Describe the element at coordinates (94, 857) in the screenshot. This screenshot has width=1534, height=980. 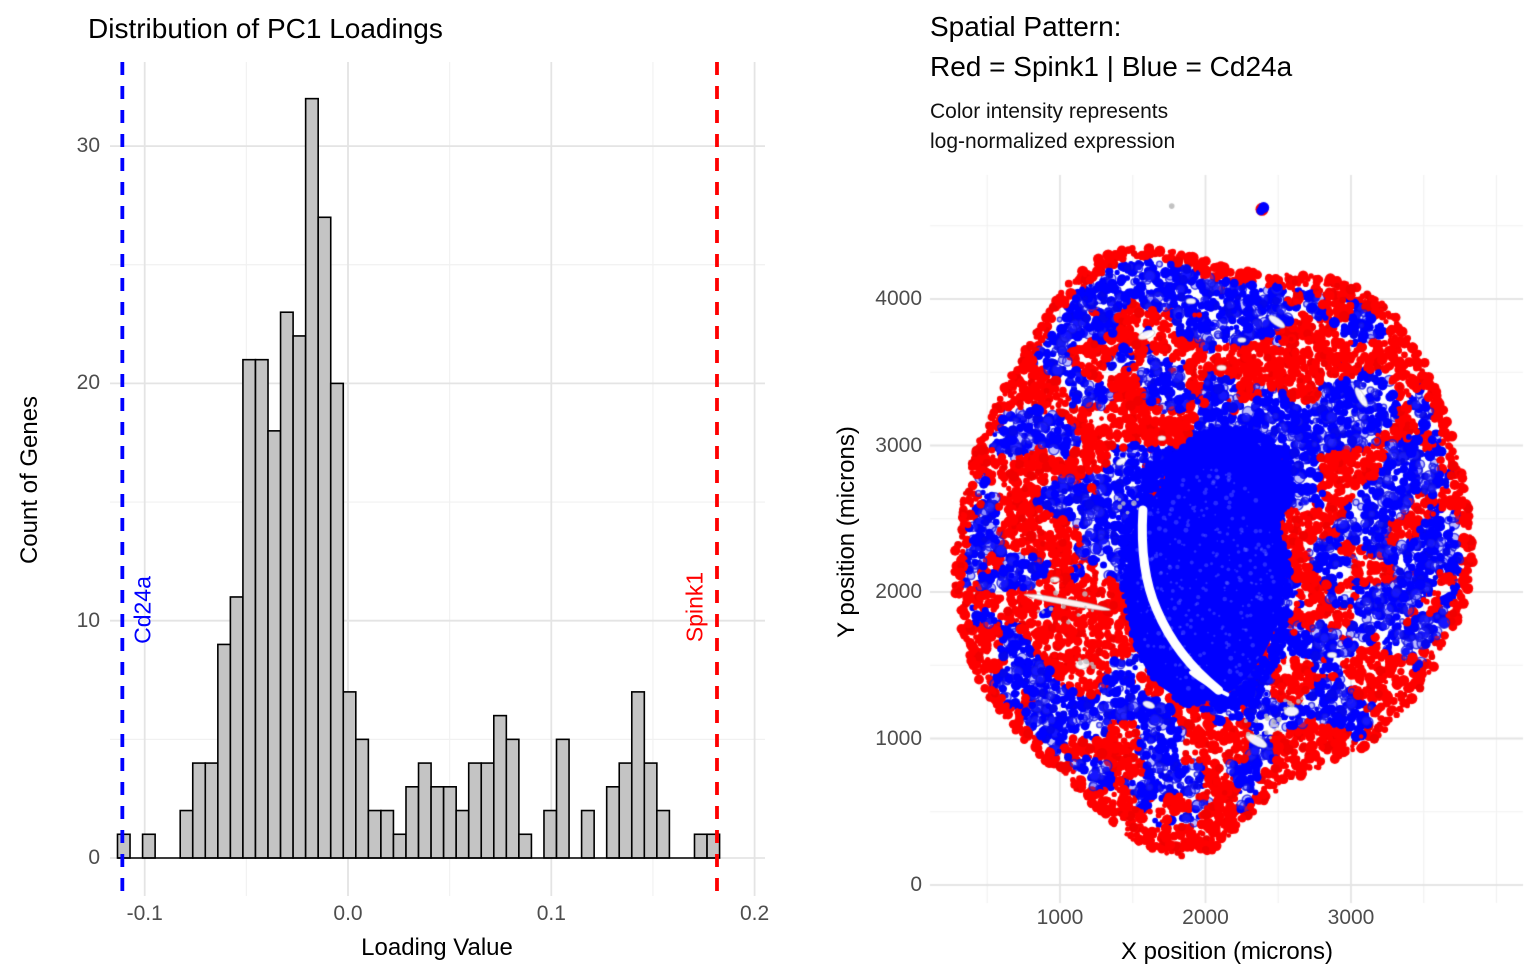
I see `left-y-tick-label: 0` at that location.